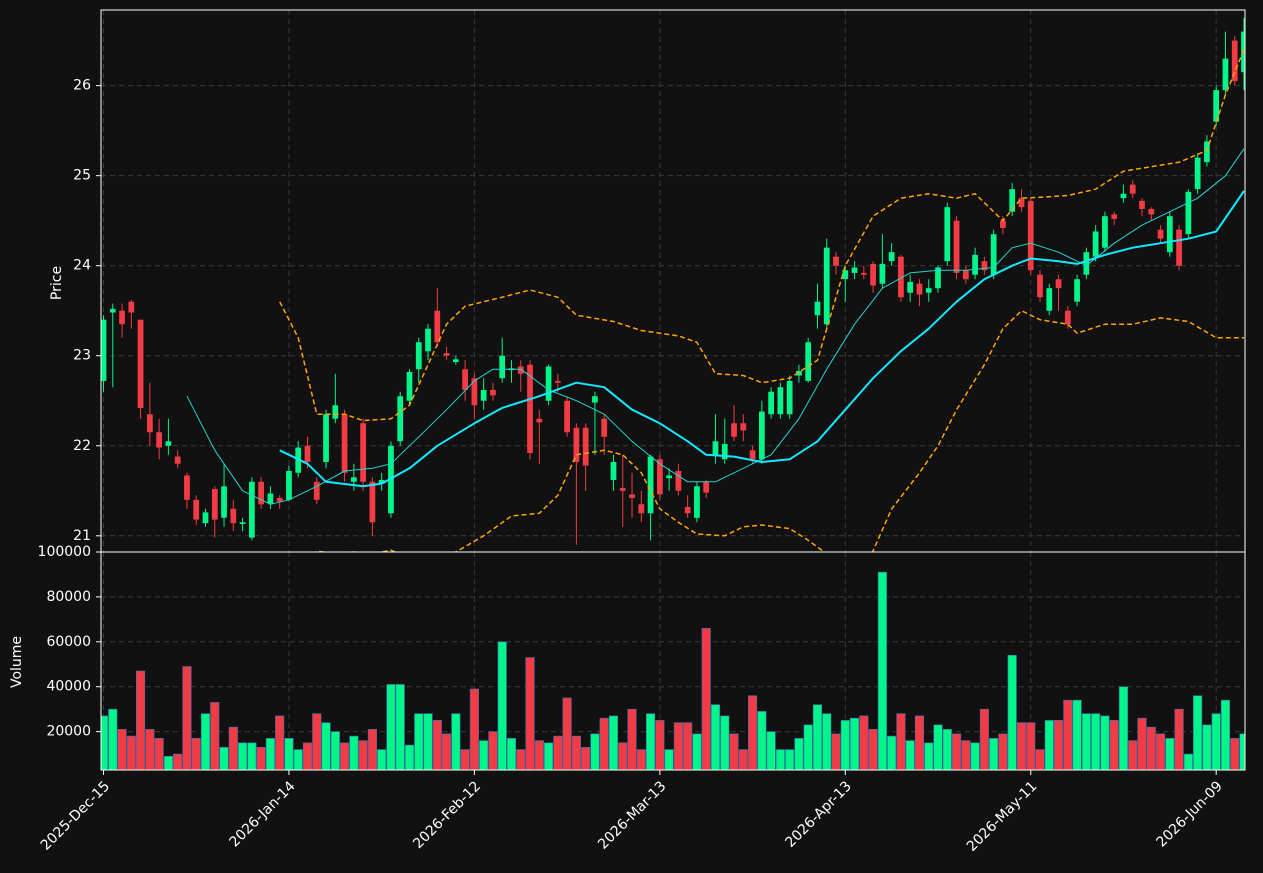  Describe the element at coordinates (64, 552) in the screenshot. I see `volume-tick-label: 100000` at that location.